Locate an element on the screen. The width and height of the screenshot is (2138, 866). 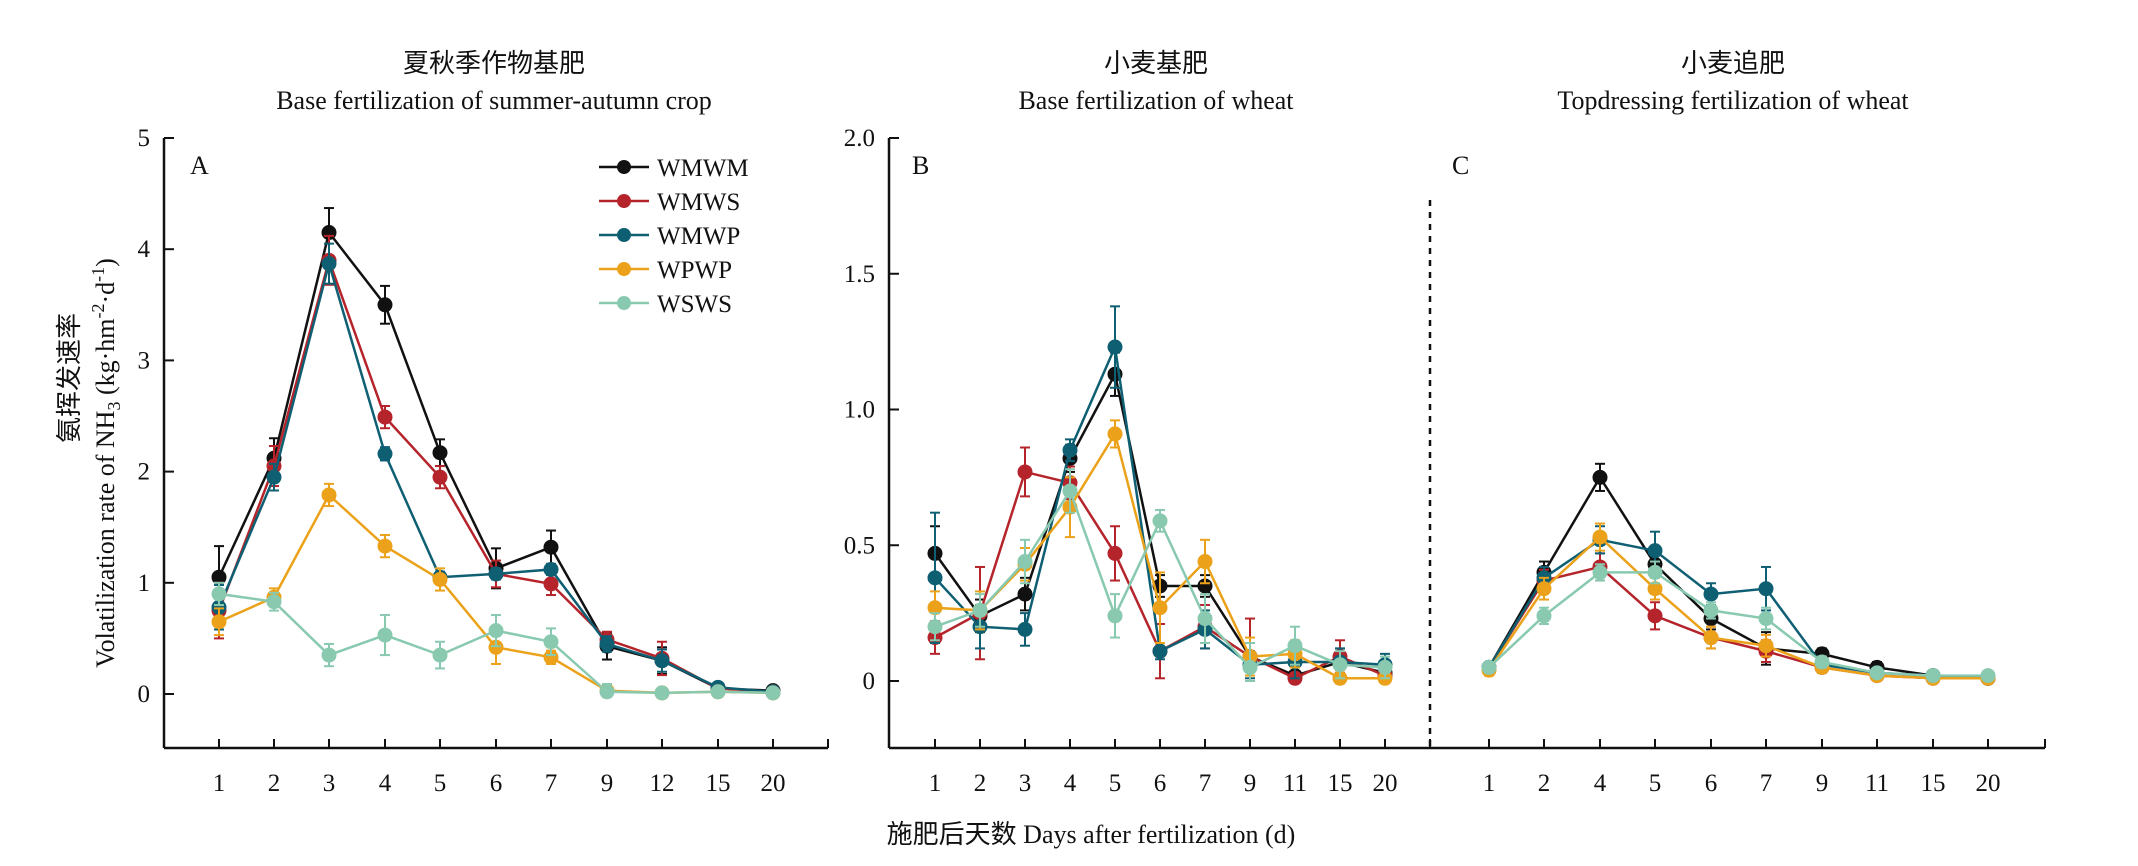
legend-label: WMWS is located at coordinates (698, 202).